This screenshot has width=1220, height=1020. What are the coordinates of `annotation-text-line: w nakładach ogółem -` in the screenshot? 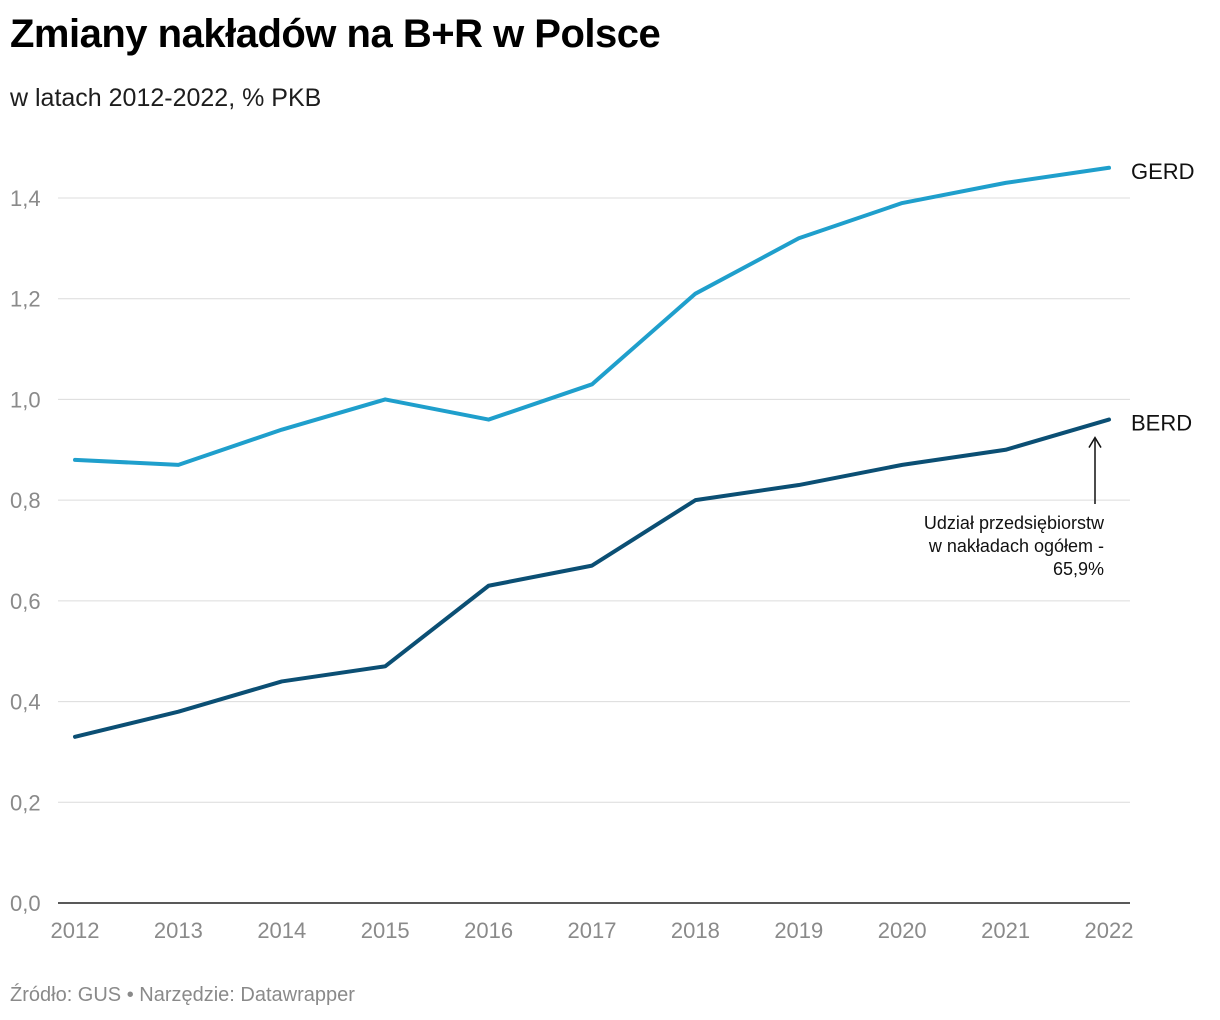 It's located at (1016, 546).